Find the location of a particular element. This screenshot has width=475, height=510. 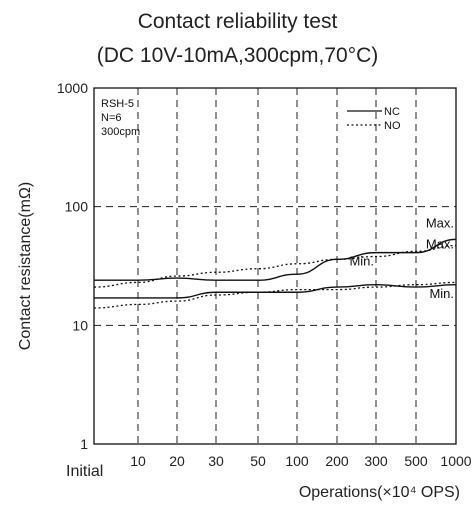

chart-title: Contact reliability test is located at coordinates (237, 21).